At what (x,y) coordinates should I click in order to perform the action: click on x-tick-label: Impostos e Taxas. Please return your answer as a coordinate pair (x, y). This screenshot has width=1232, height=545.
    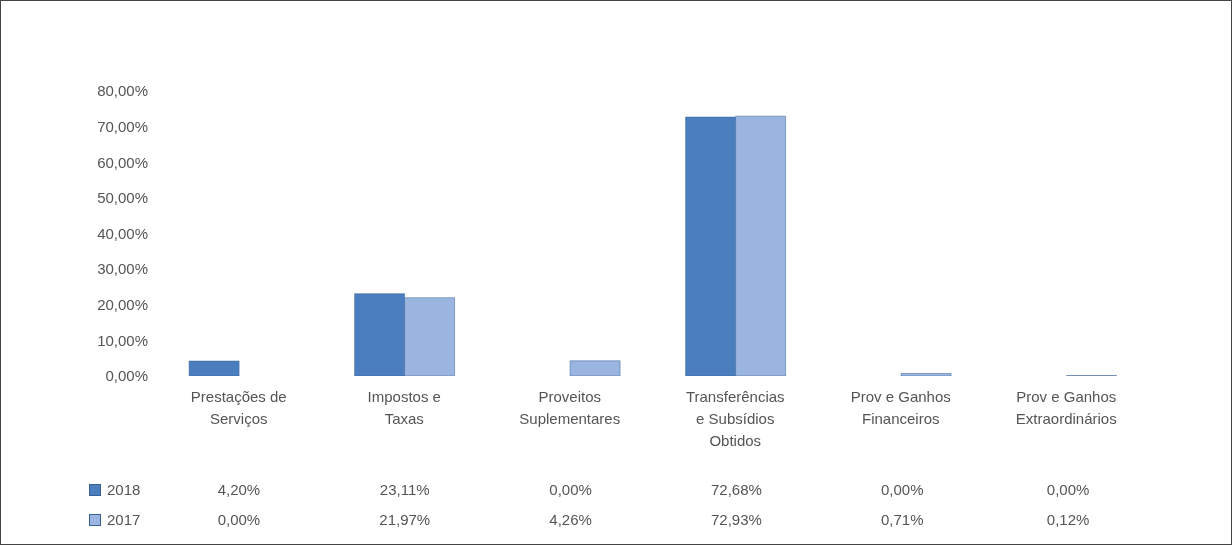
    Looking at the image, I should click on (404, 407).